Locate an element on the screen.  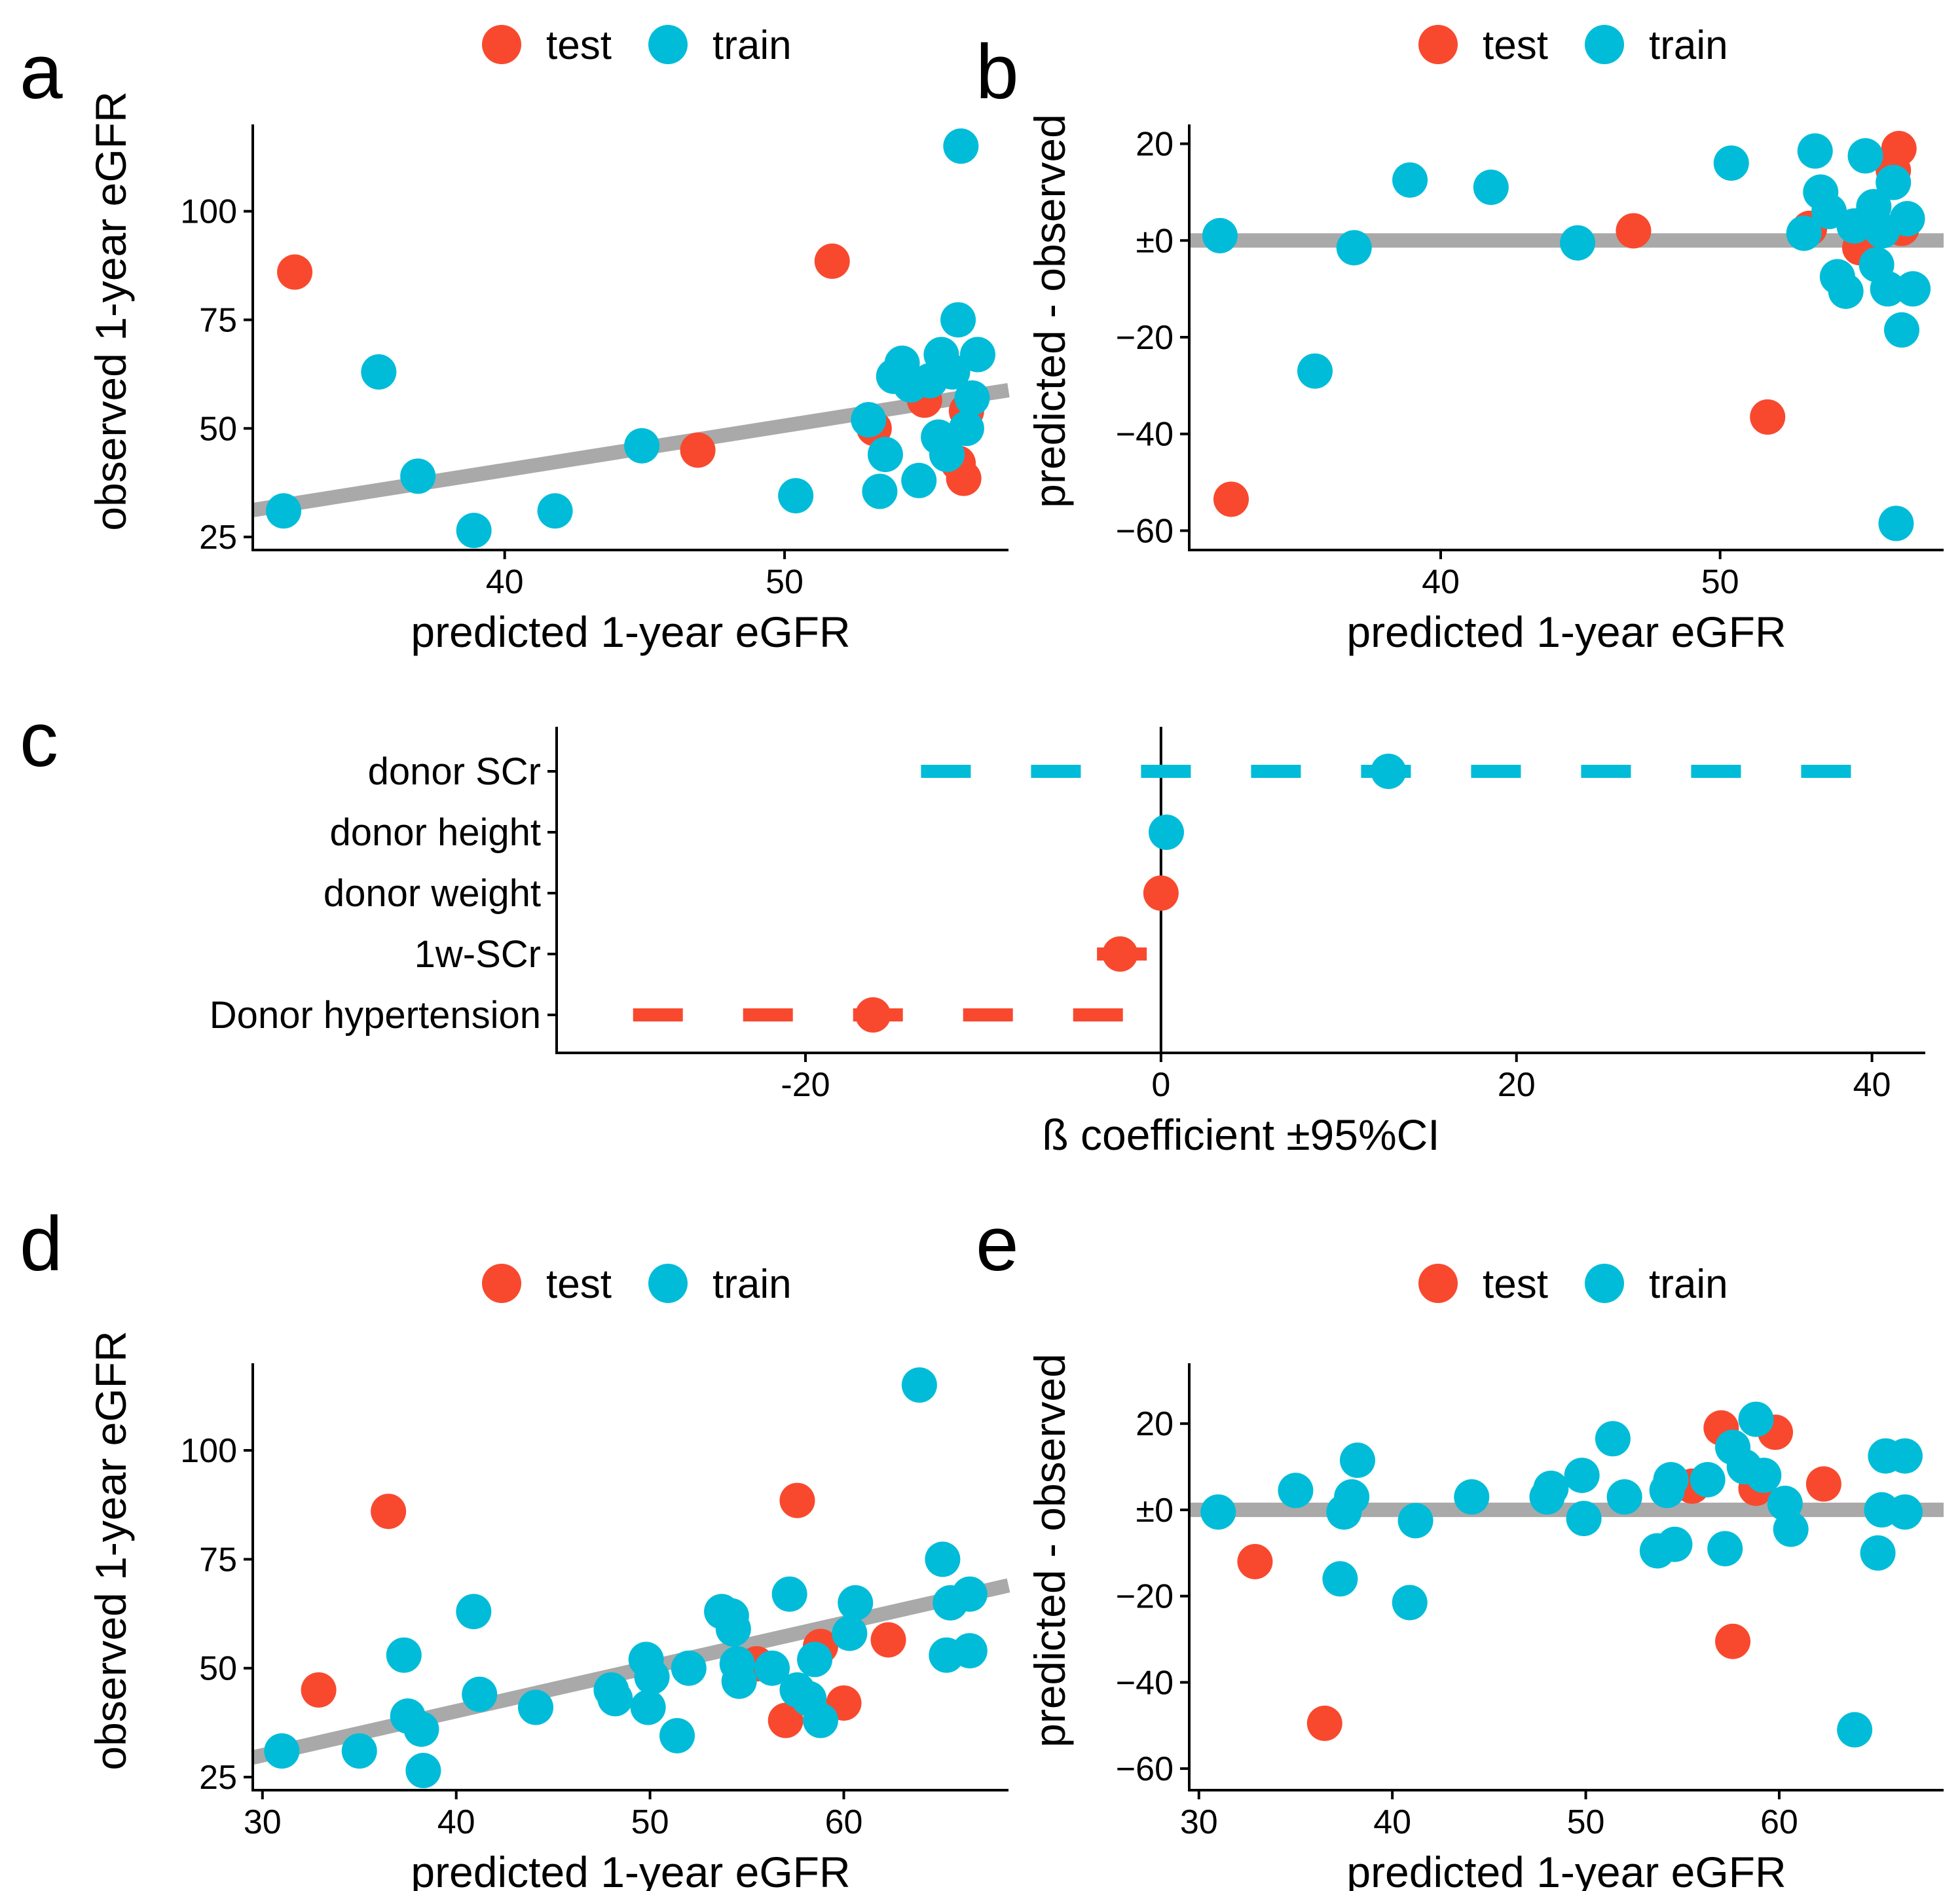
y-tick-label: −20 is located at coordinates (1145, 338).